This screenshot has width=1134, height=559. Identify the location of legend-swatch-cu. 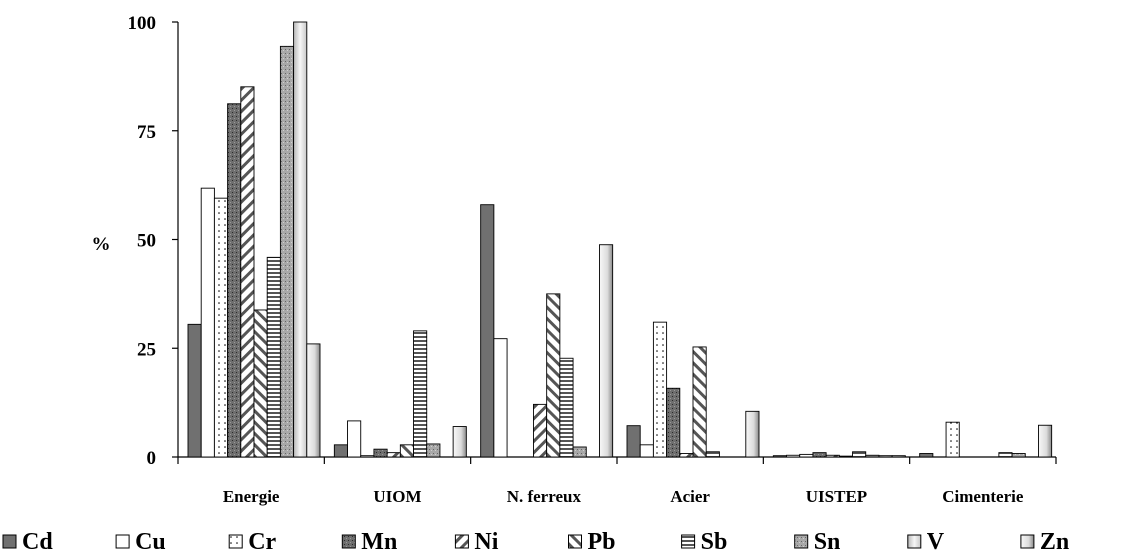
(122, 541).